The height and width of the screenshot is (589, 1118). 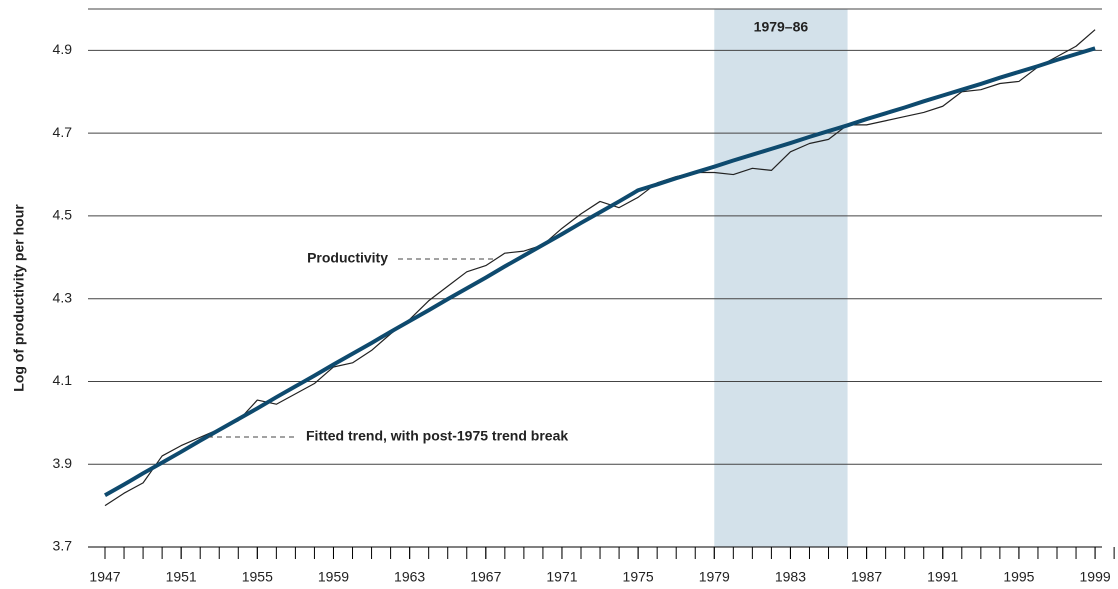 I want to click on y-tick-label: 3.7, so click(x=63, y=546).